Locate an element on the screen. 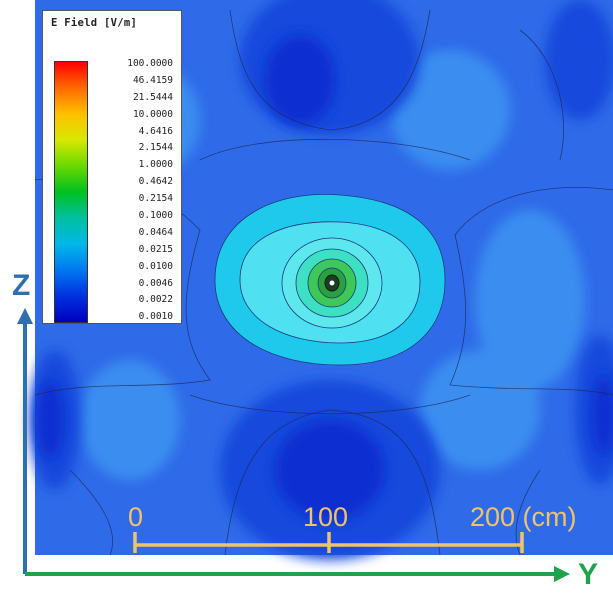 The height and width of the screenshot is (593, 613). legend-value: 10.0000 is located at coordinates (152, 114).